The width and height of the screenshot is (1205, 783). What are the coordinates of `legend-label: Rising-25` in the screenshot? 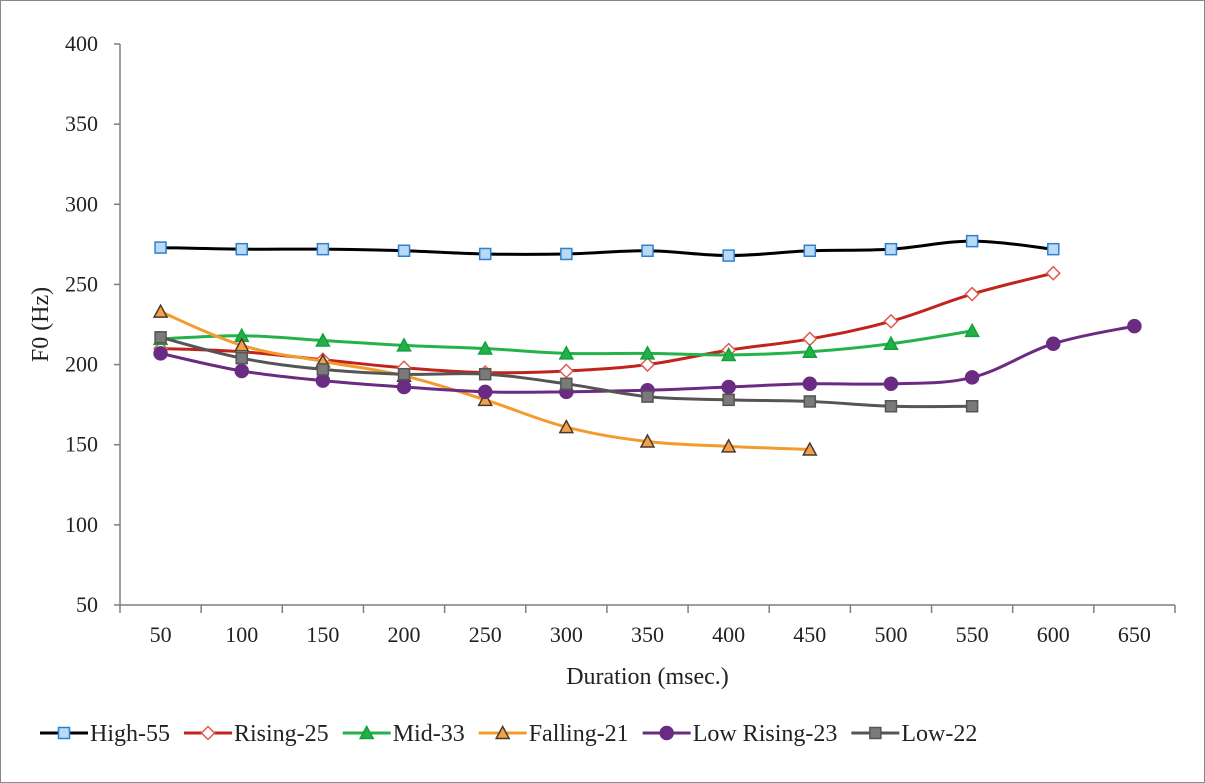 It's located at (281, 734).